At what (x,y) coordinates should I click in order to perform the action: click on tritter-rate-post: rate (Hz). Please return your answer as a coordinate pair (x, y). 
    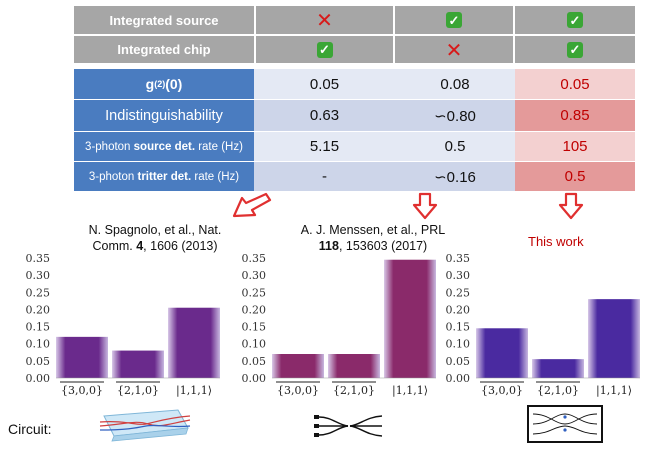
    Looking at the image, I should click on (215, 176).